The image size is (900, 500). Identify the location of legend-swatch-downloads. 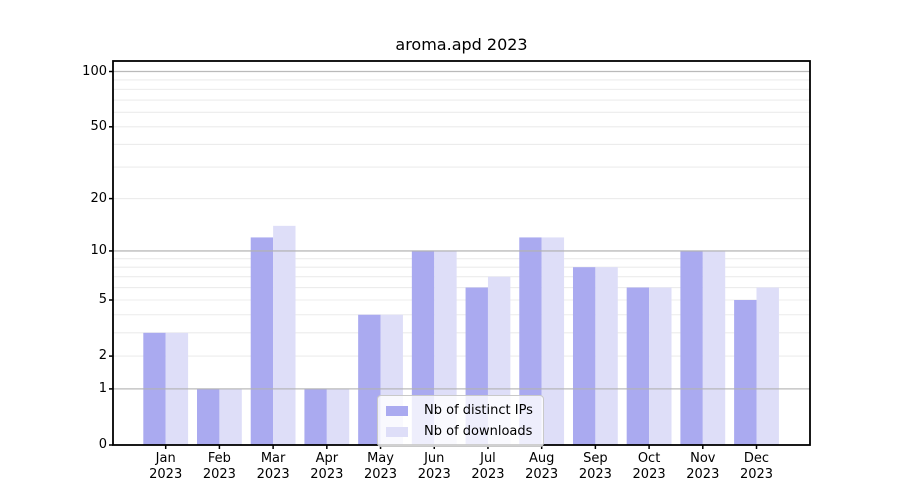
(397, 431).